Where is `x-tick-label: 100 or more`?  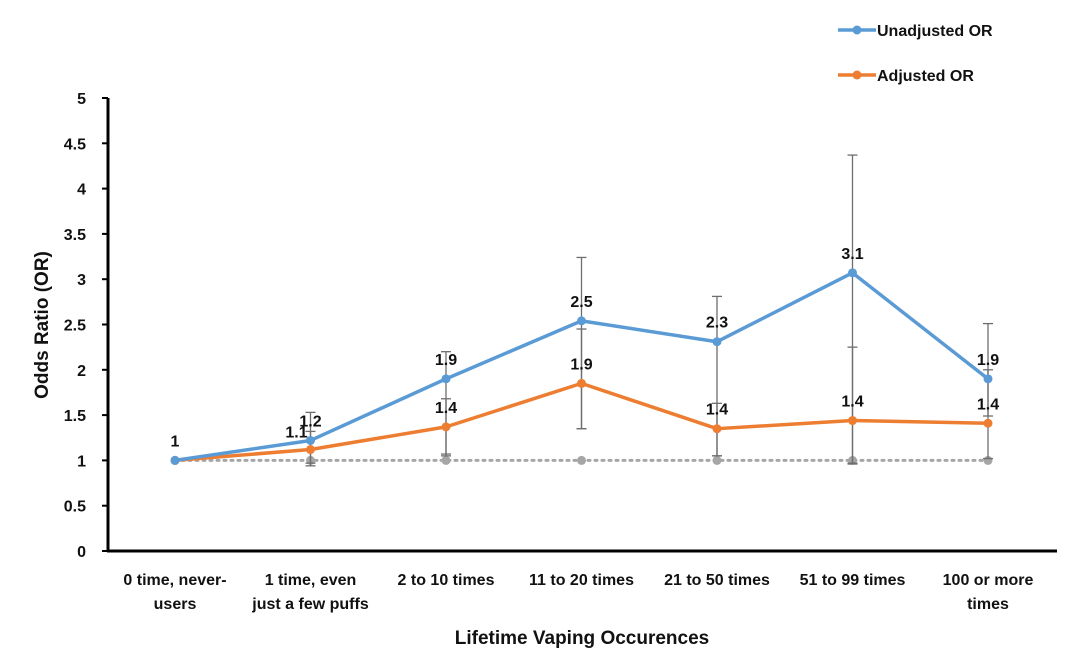 x-tick-label: 100 or more is located at coordinates (988, 580).